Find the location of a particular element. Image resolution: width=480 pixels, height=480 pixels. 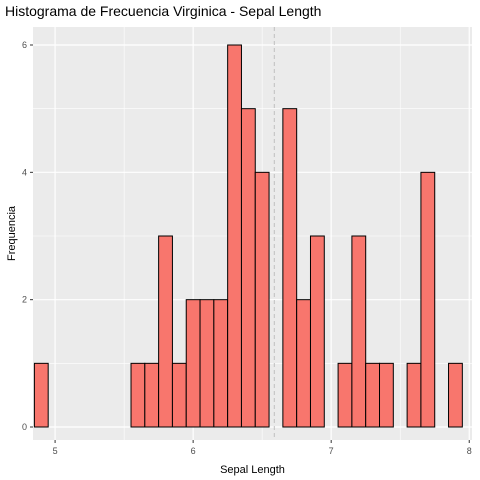

x-axis-title: Sepal Length is located at coordinates (252, 470).